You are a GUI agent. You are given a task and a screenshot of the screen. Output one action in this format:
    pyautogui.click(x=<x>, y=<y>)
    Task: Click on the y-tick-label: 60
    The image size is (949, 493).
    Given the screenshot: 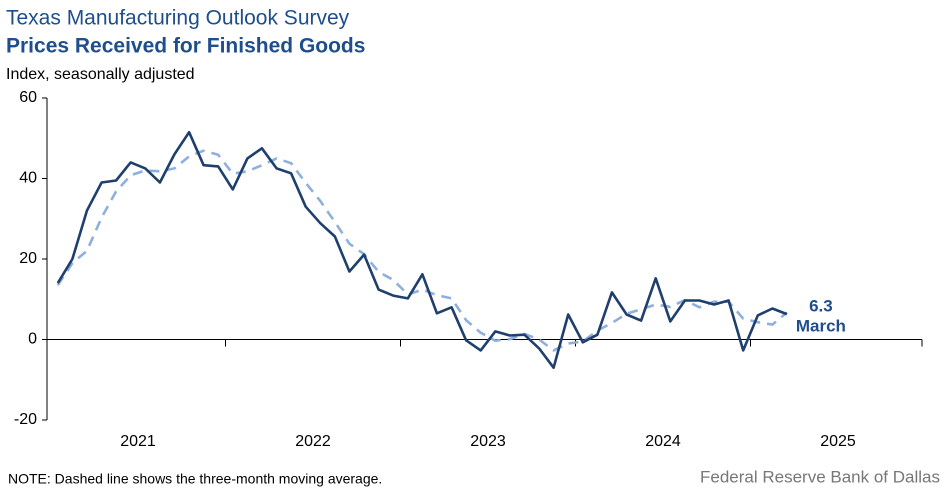 What is the action you would take?
    pyautogui.click(x=28, y=97)
    